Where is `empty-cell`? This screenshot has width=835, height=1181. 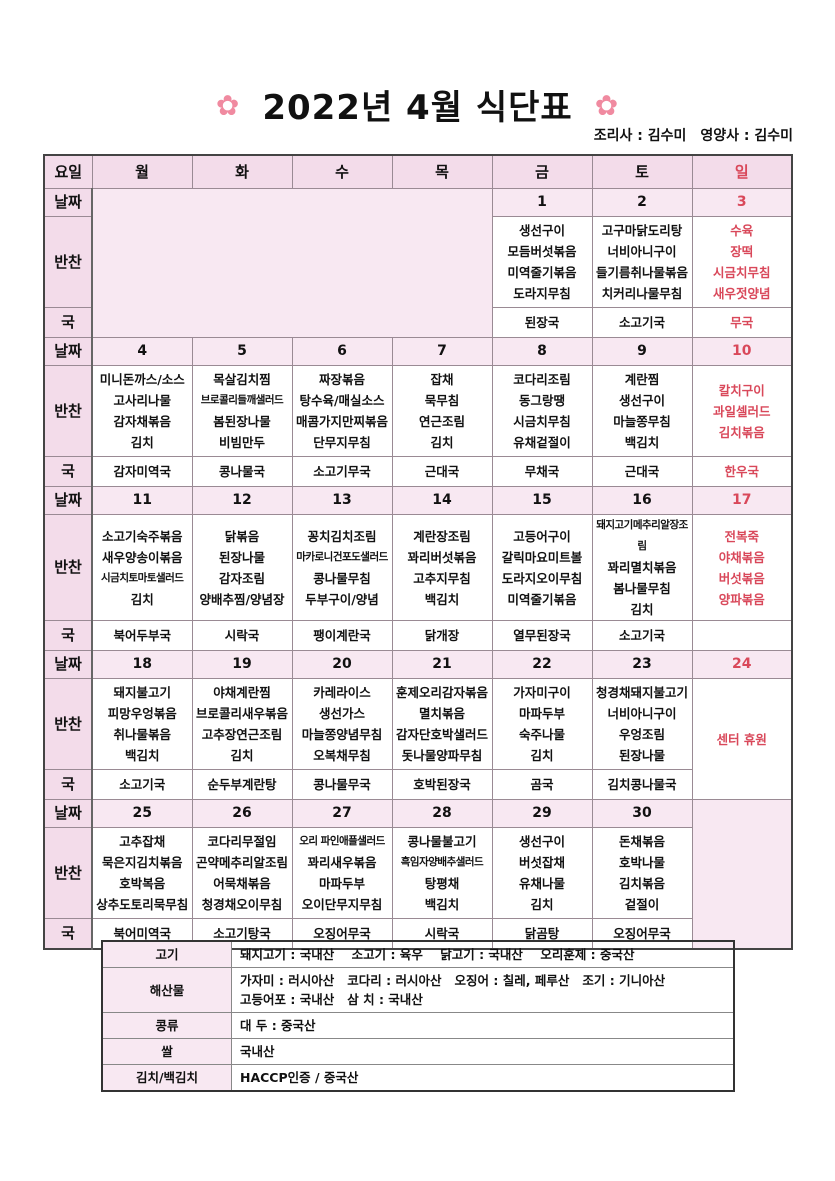 empty-cell is located at coordinates (742, 874).